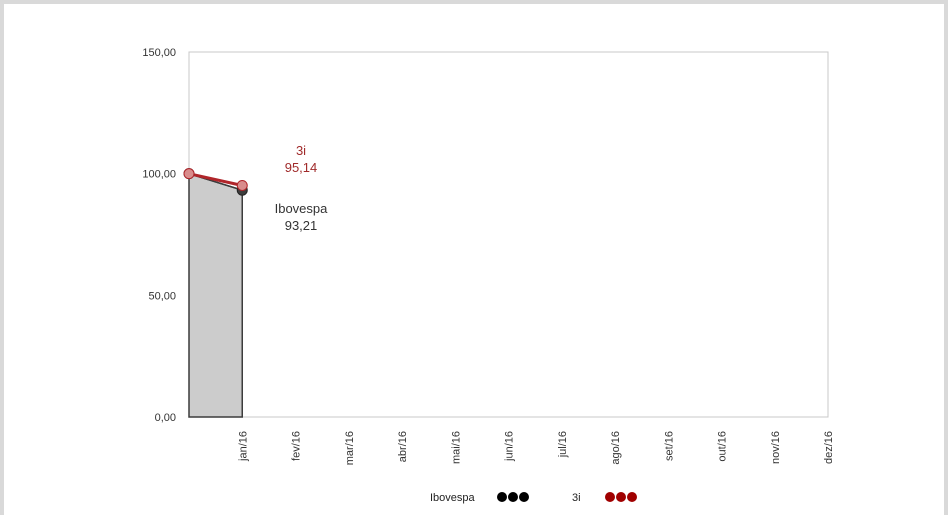  I want to click on x-tick-label: jan/16, so click(243, 446).